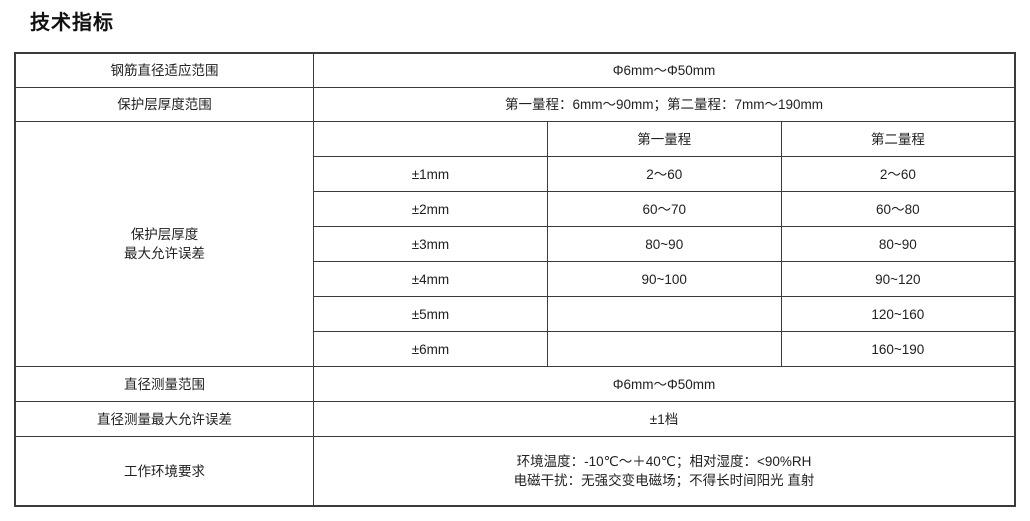 Image resolution: width=1030 pixels, height=521 pixels. Describe the element at coordinates (164, 471) in the screenshot. I see `row-label-working-environment: 工作环境要求` at that location.